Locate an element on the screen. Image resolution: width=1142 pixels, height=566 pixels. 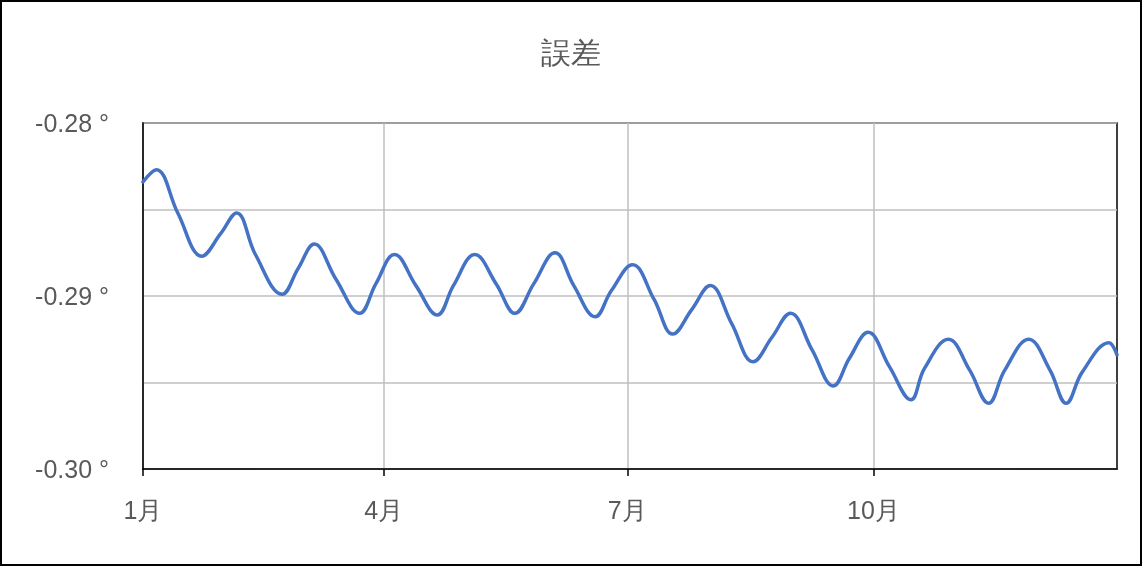
chart-title: 誤差 is located at coordinates (571, 52).